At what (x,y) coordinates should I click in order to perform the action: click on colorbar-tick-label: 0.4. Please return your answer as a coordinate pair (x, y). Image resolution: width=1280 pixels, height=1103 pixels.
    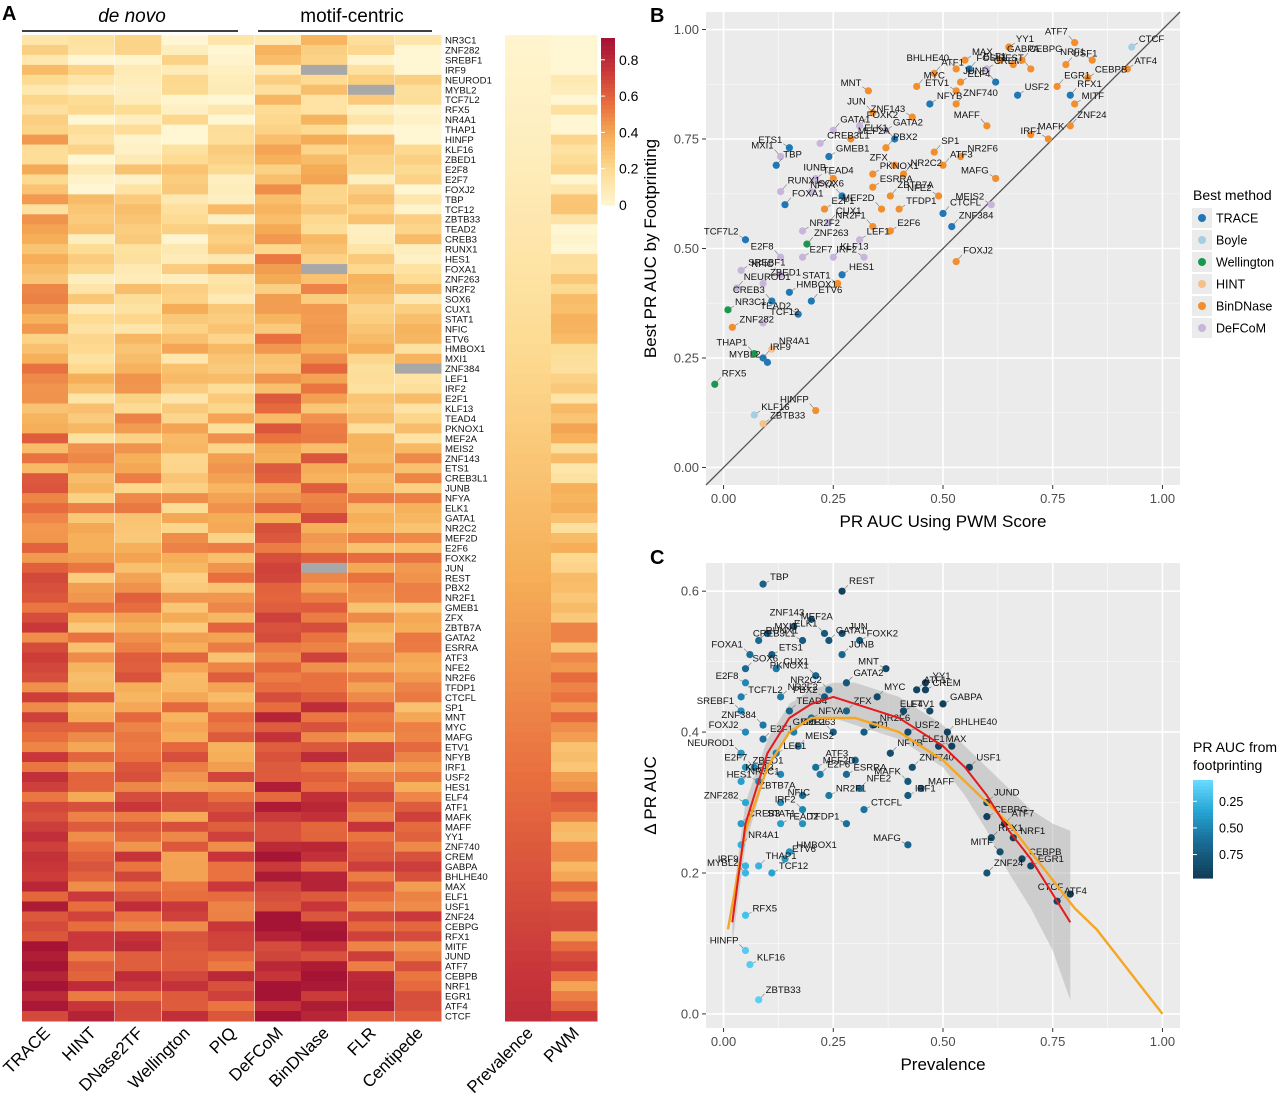
    Looking at the image, I should click on (629, 132).